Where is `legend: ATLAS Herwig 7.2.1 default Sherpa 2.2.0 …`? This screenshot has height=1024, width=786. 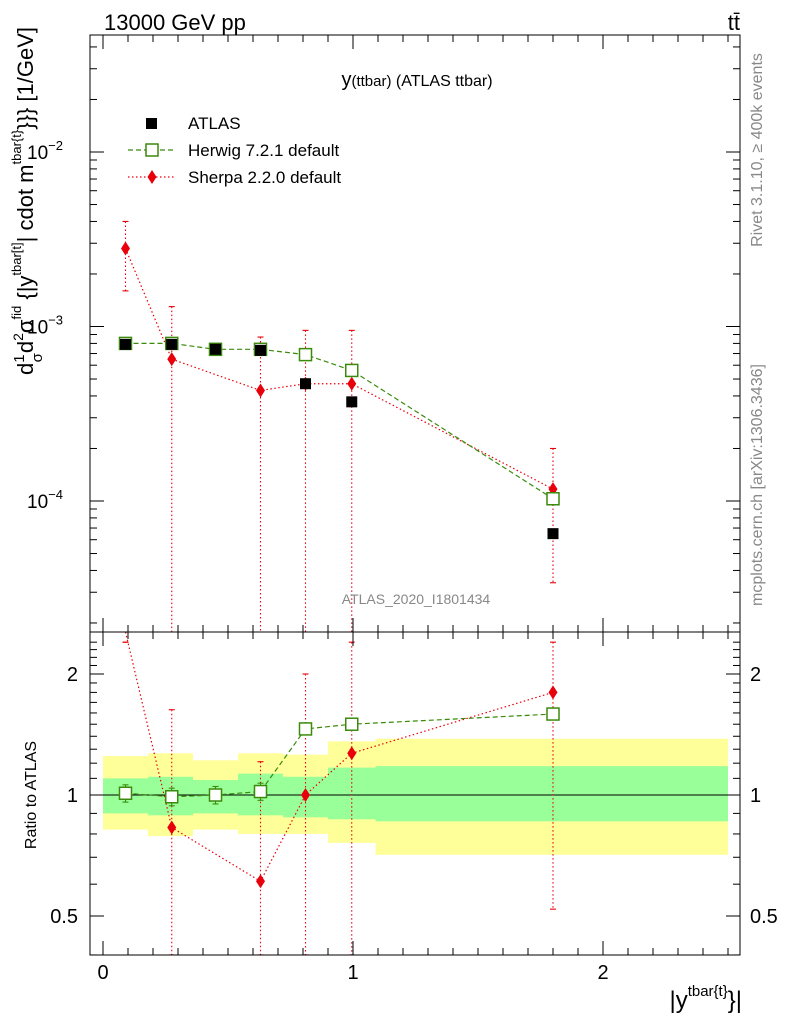
legend: ATLAS Herwig 7.2.1 default Sherpa 2.2.0 … is located at coordinates (234, 150).